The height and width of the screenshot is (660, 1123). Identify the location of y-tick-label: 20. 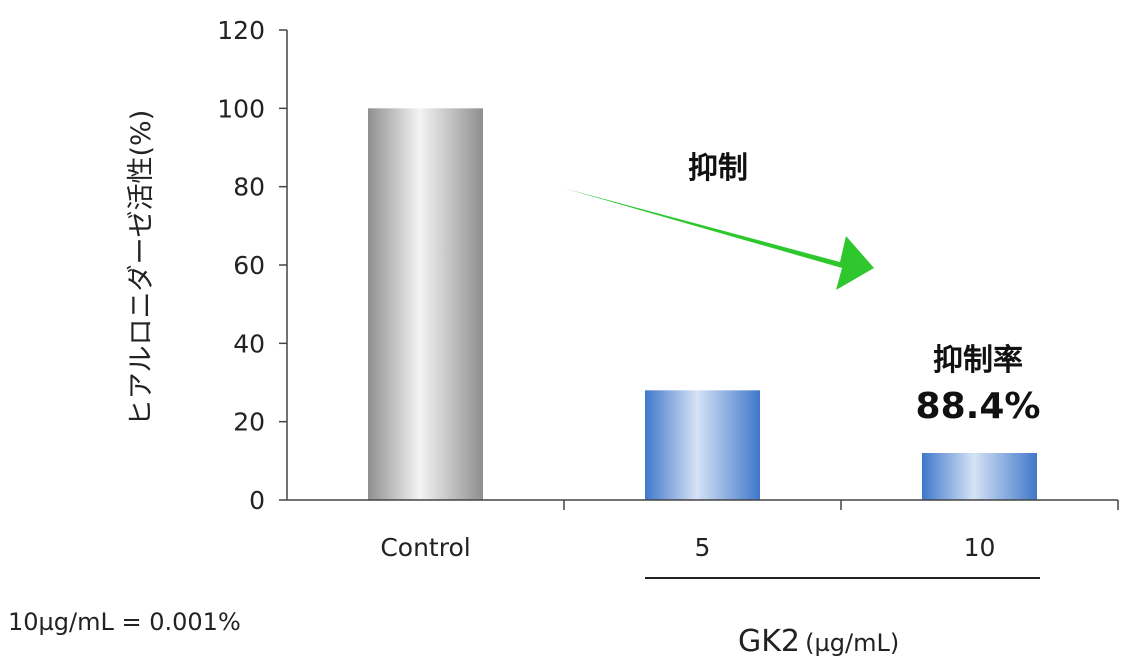
(249, 422).